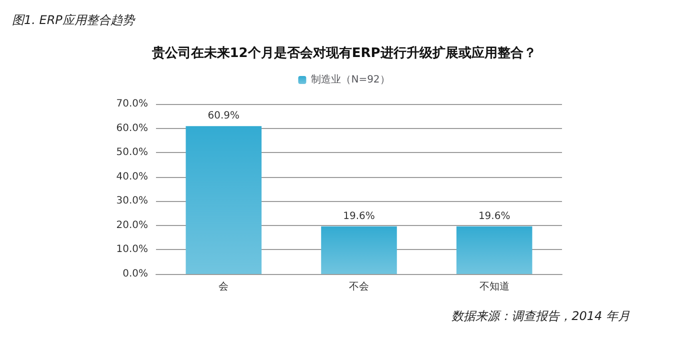  I want to click on x-tick-label: 不会, so click(359, 286).